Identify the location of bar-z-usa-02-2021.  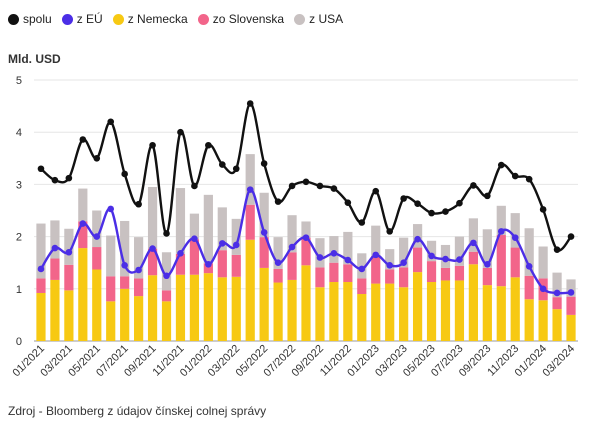
(55, 239).